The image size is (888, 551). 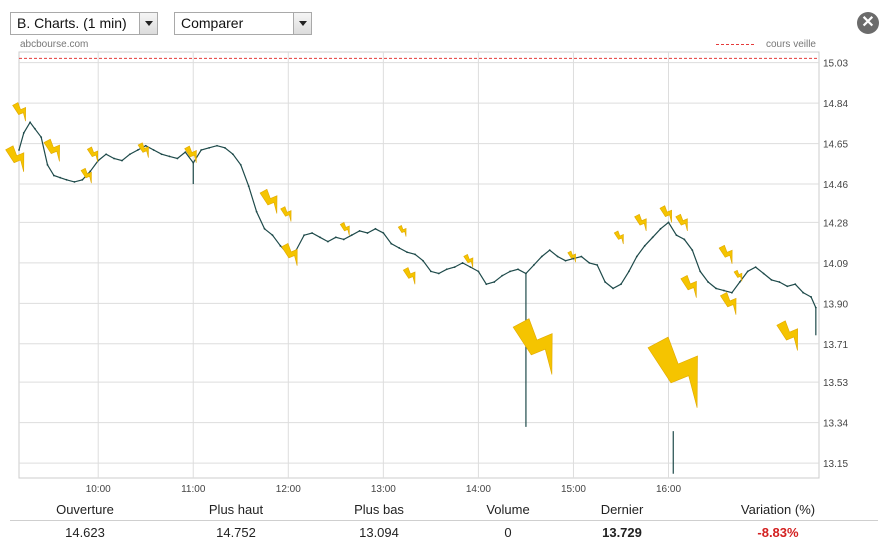 I want to click on x-tick-label: 13:00, so click(x=383, y=489).